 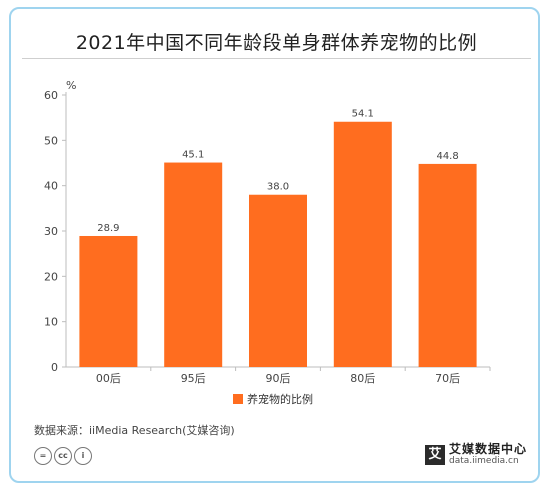 I want to click on y-tick-label: 40, so click(x=51, y=186).